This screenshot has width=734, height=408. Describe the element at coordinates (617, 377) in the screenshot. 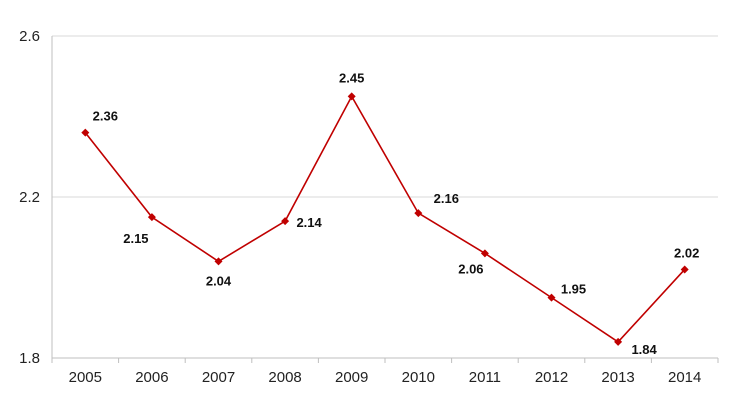

I see `x-tick-label: 2013` at that location.